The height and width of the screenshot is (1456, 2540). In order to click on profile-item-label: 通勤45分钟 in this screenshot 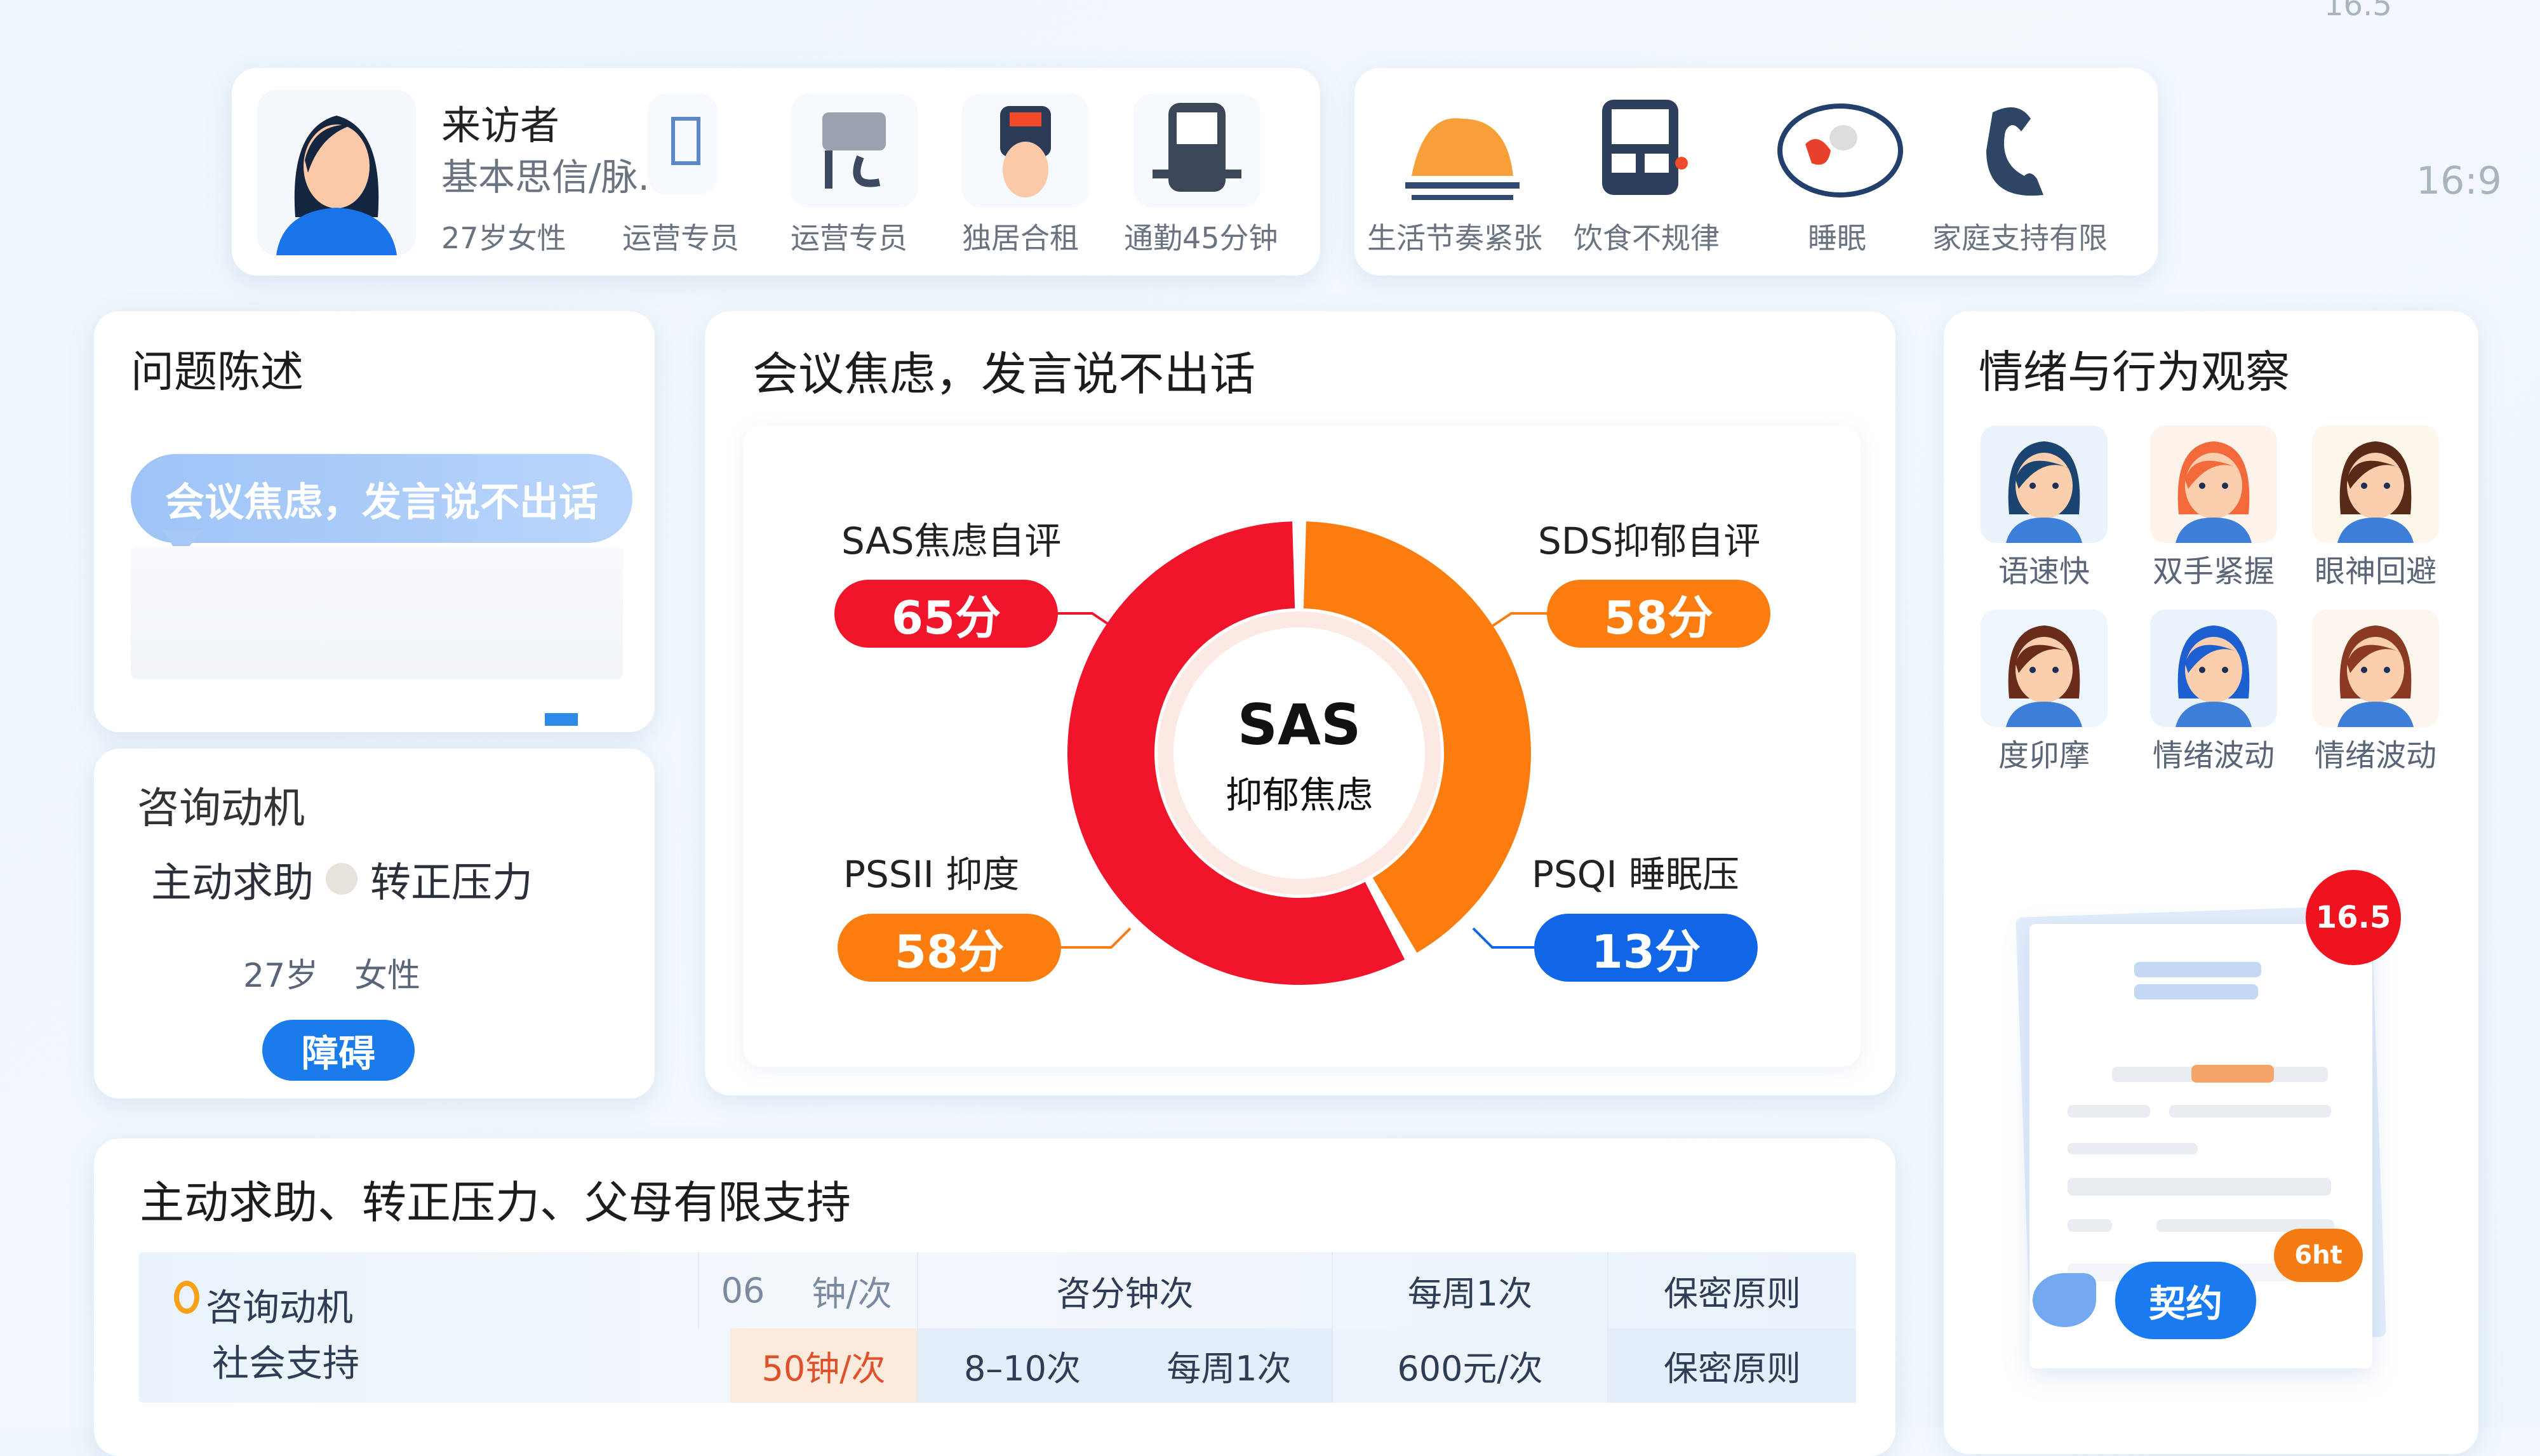, I will do `click(1201, 238)`.